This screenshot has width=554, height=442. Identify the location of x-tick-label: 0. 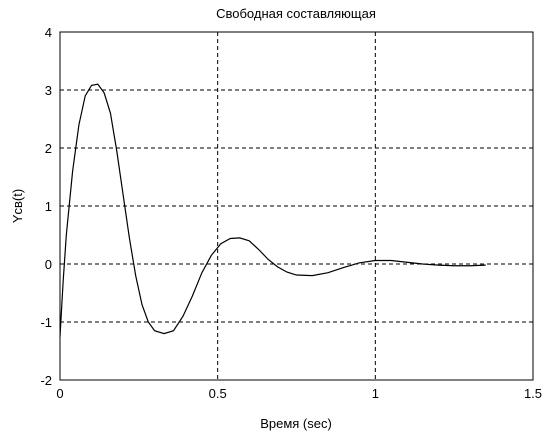
(59, 393).